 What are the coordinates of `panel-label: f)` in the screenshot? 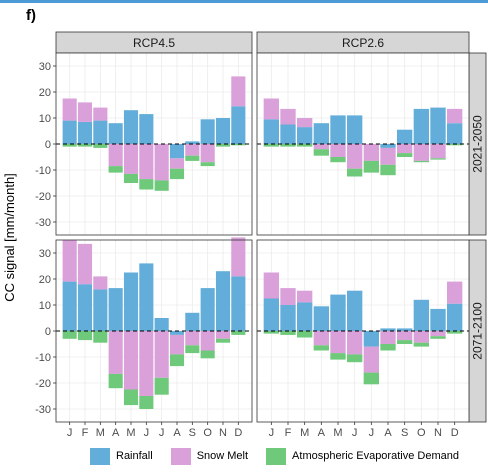 It's located at (31, 15).